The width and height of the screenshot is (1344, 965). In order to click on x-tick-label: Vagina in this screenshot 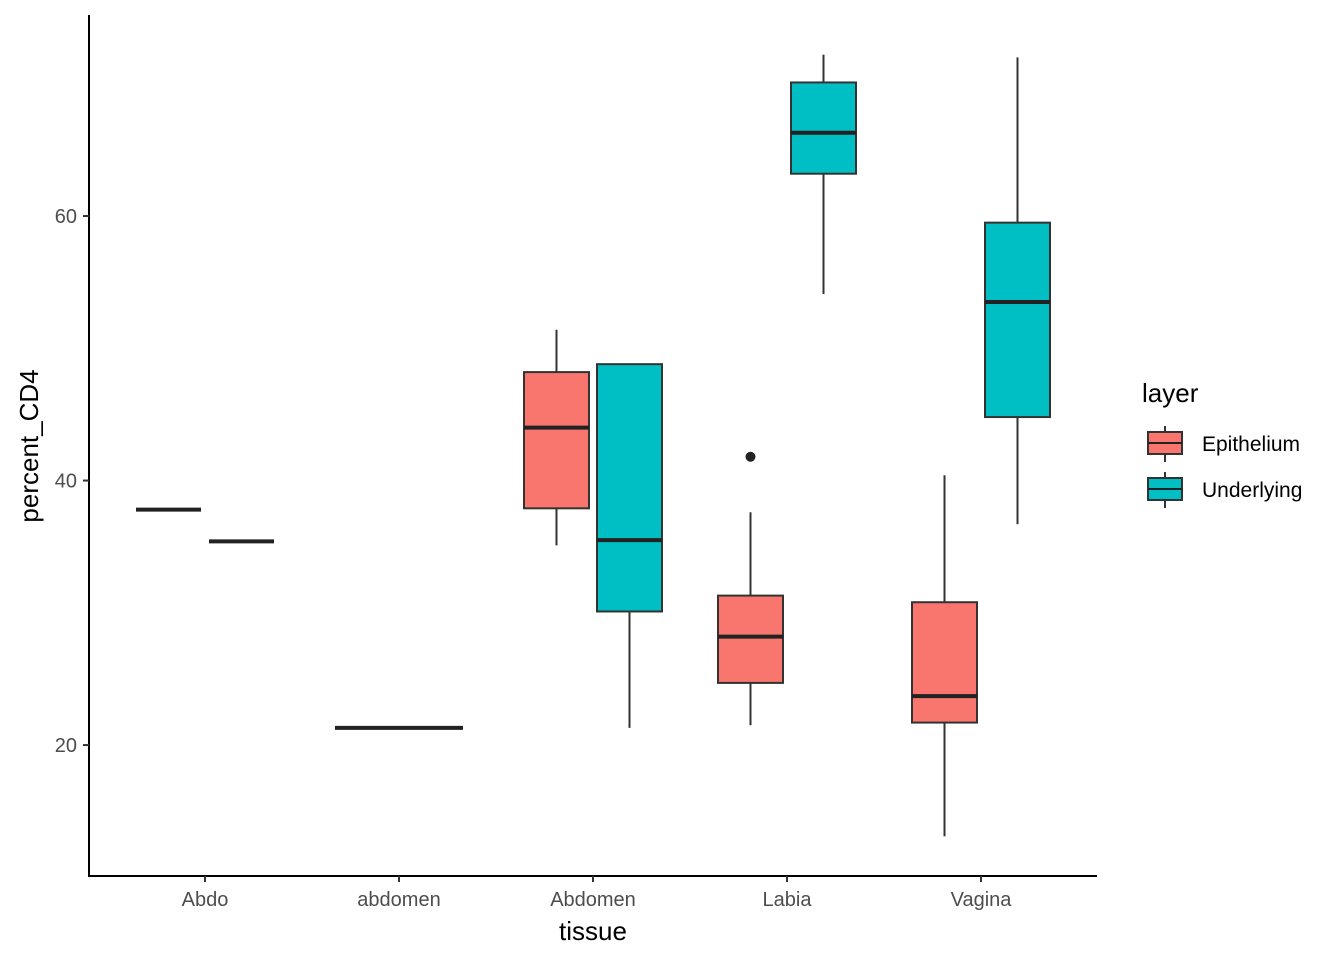, I will do `click(982, 900)`.